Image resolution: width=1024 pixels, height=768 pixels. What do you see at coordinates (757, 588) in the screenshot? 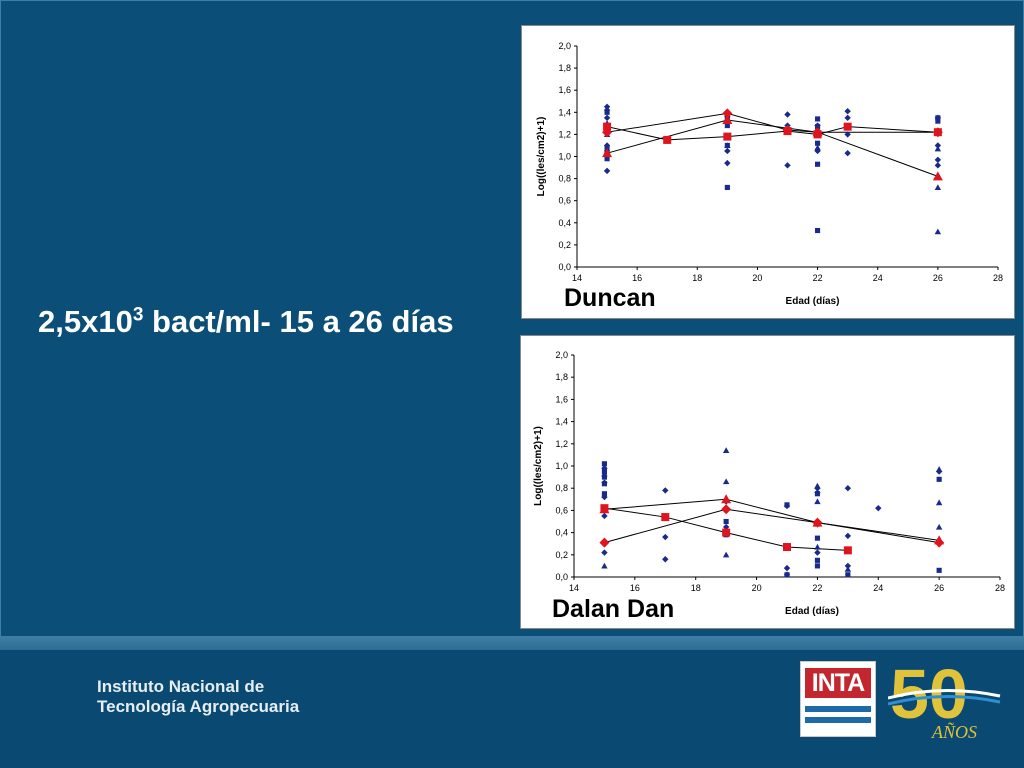
I see `x-tick-label: 20` at bounding box center [757, 588].